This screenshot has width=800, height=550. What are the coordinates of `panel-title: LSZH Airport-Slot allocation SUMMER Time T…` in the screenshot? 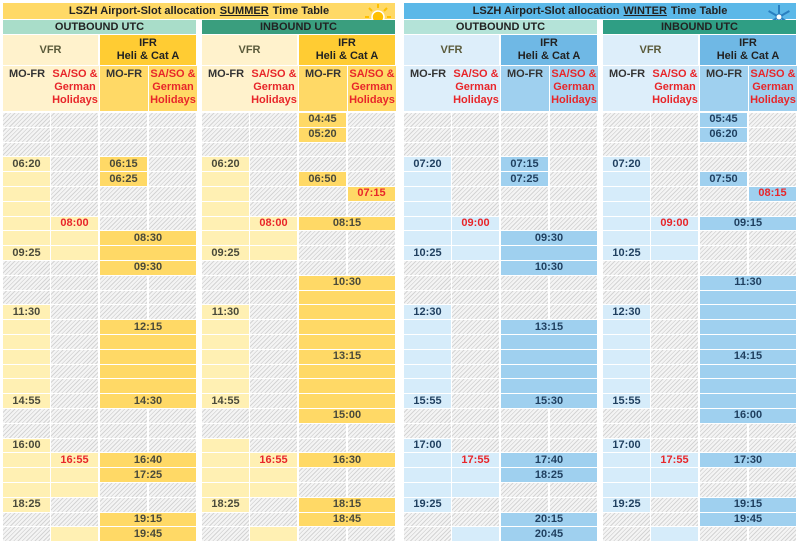 It's located at (199, 11).